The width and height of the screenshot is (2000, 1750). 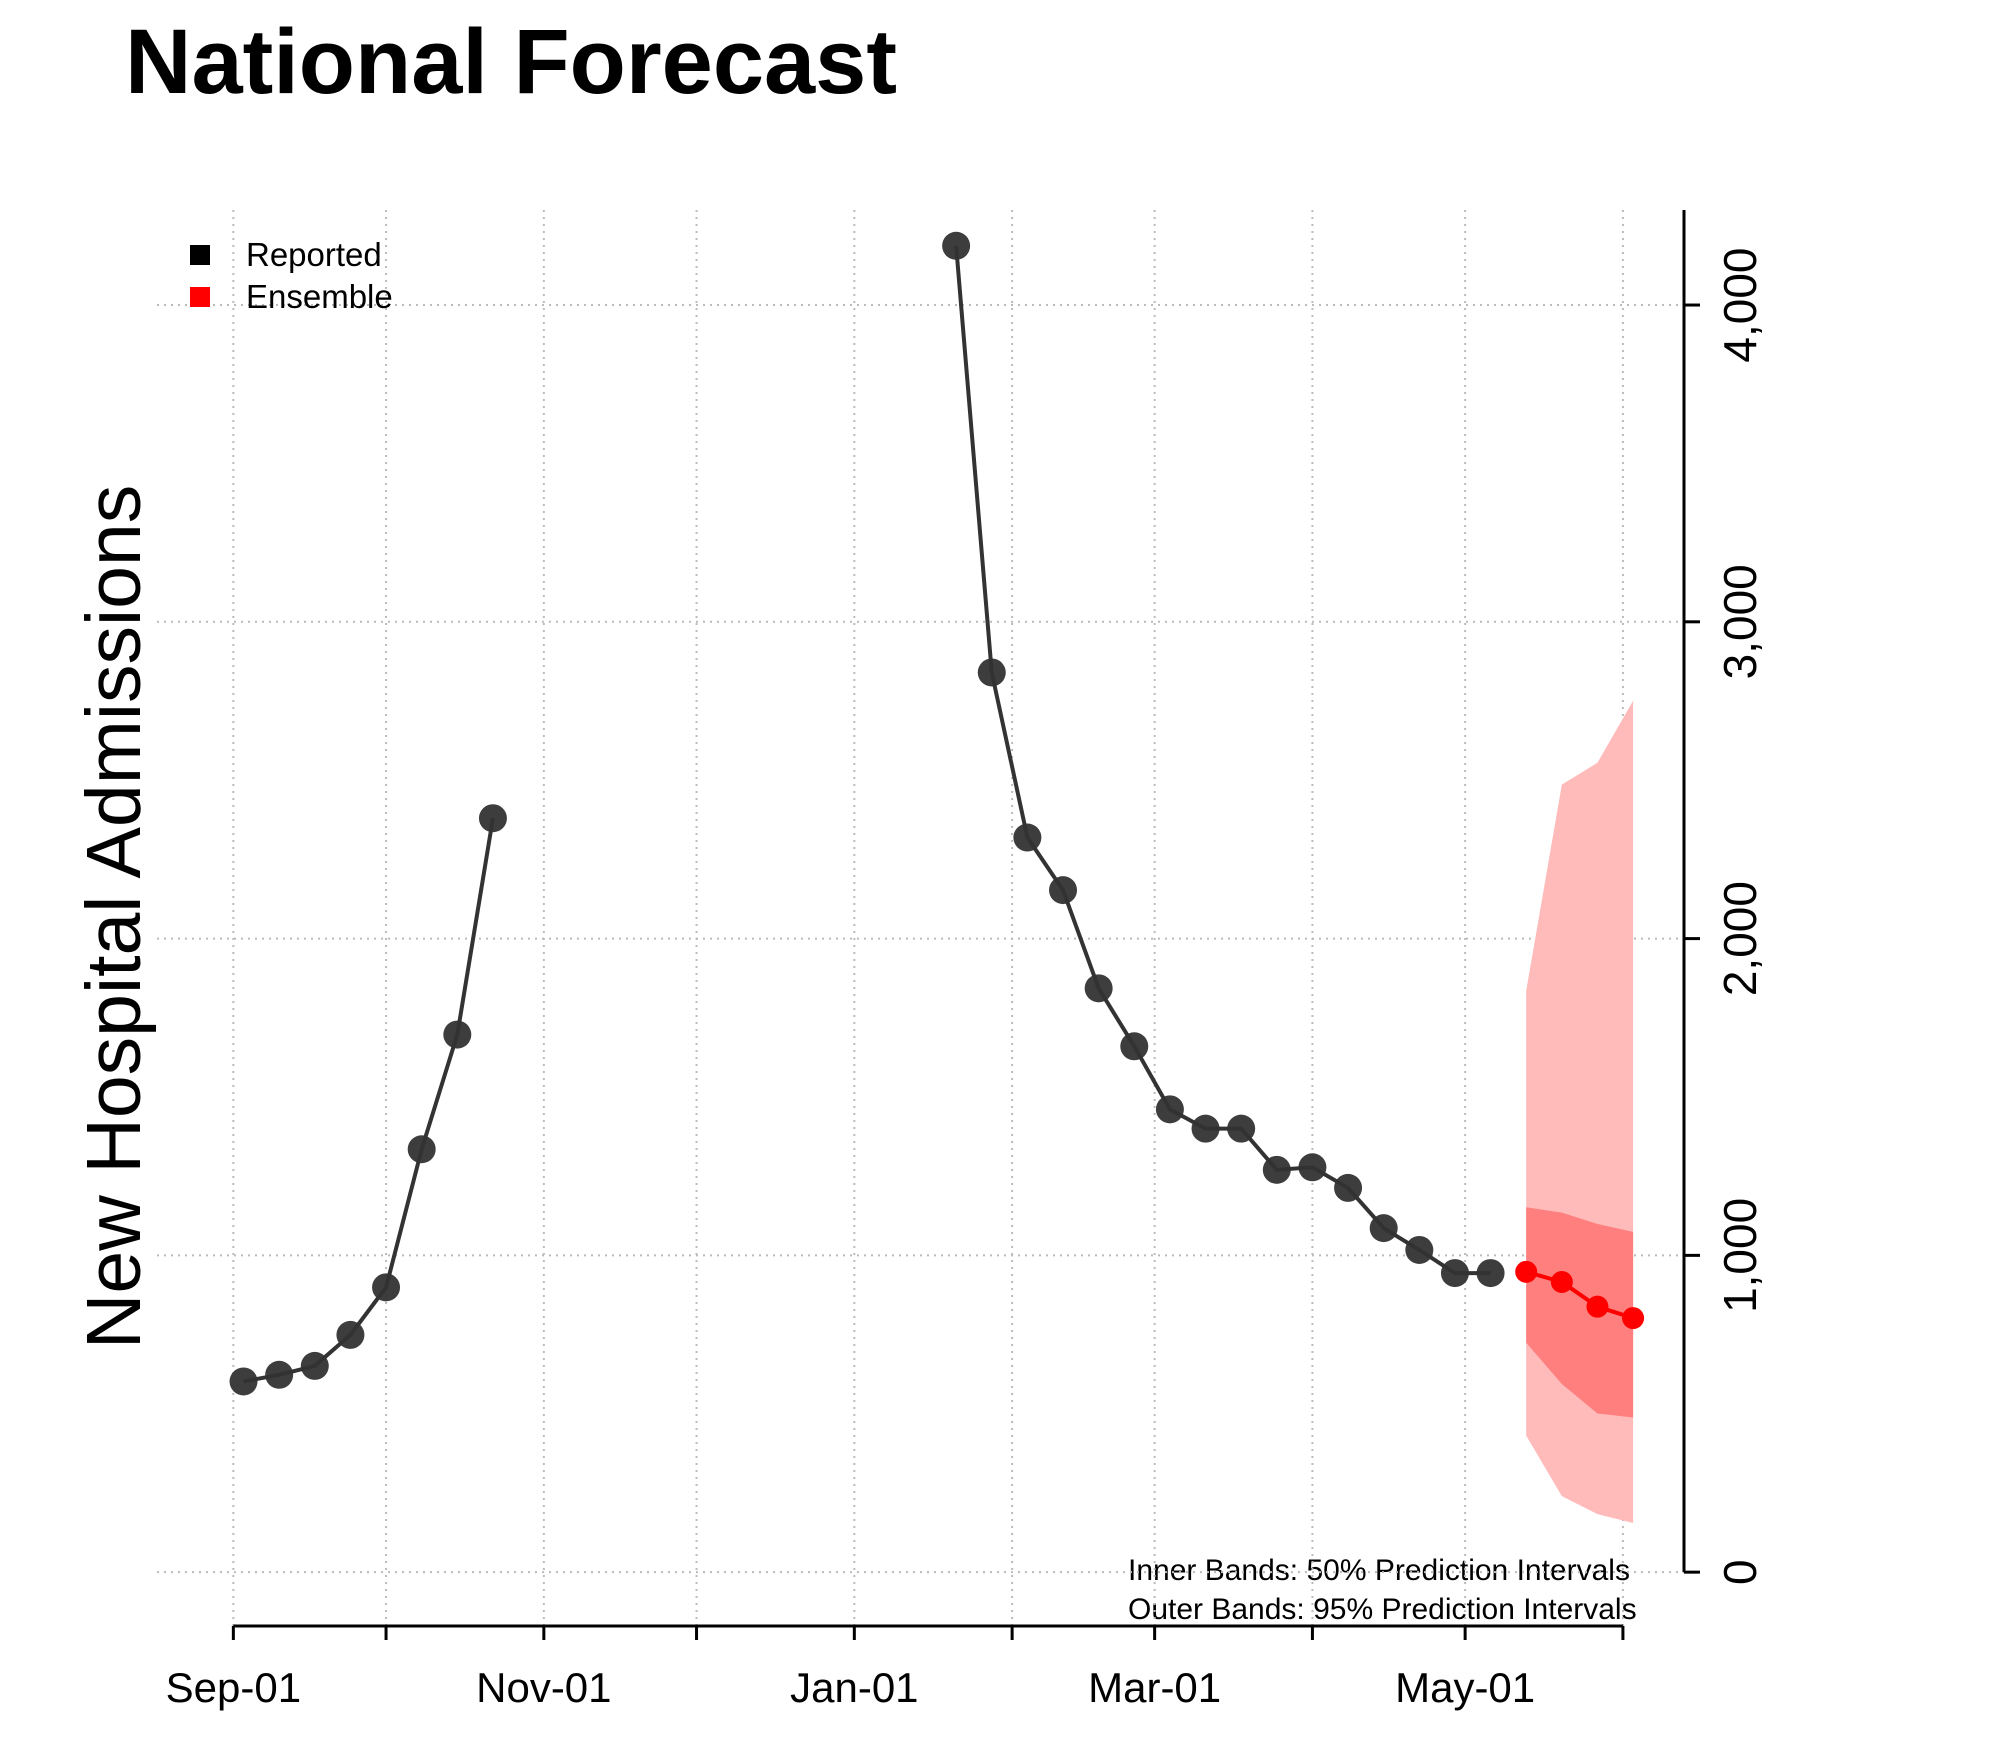 I want to click on x-tick-label: Sep-01, so click(x=233, y=1687).